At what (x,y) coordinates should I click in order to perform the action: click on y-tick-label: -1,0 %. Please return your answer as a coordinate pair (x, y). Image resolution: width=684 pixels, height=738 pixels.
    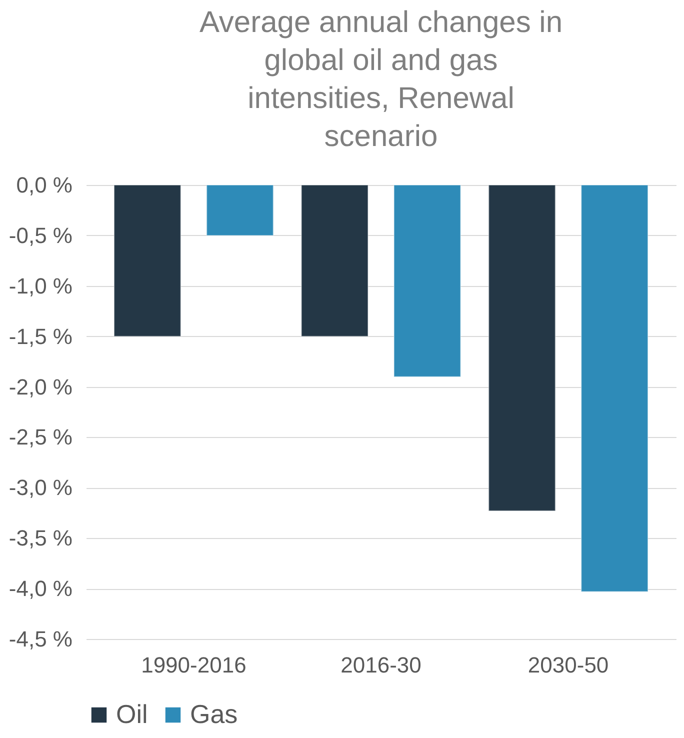
    Looking at the image, I should click on (40, 285).